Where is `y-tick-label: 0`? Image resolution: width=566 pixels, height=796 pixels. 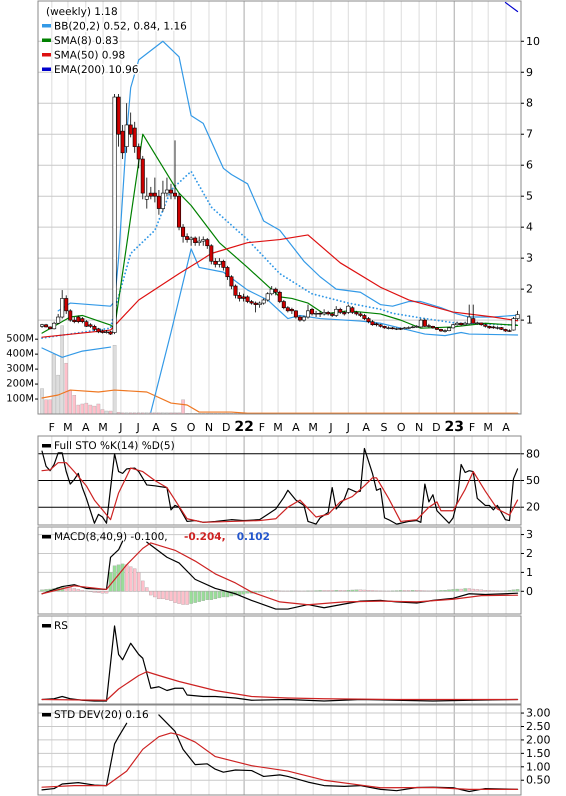 y-tick-label: 0 is located at coordinates (529, 591).